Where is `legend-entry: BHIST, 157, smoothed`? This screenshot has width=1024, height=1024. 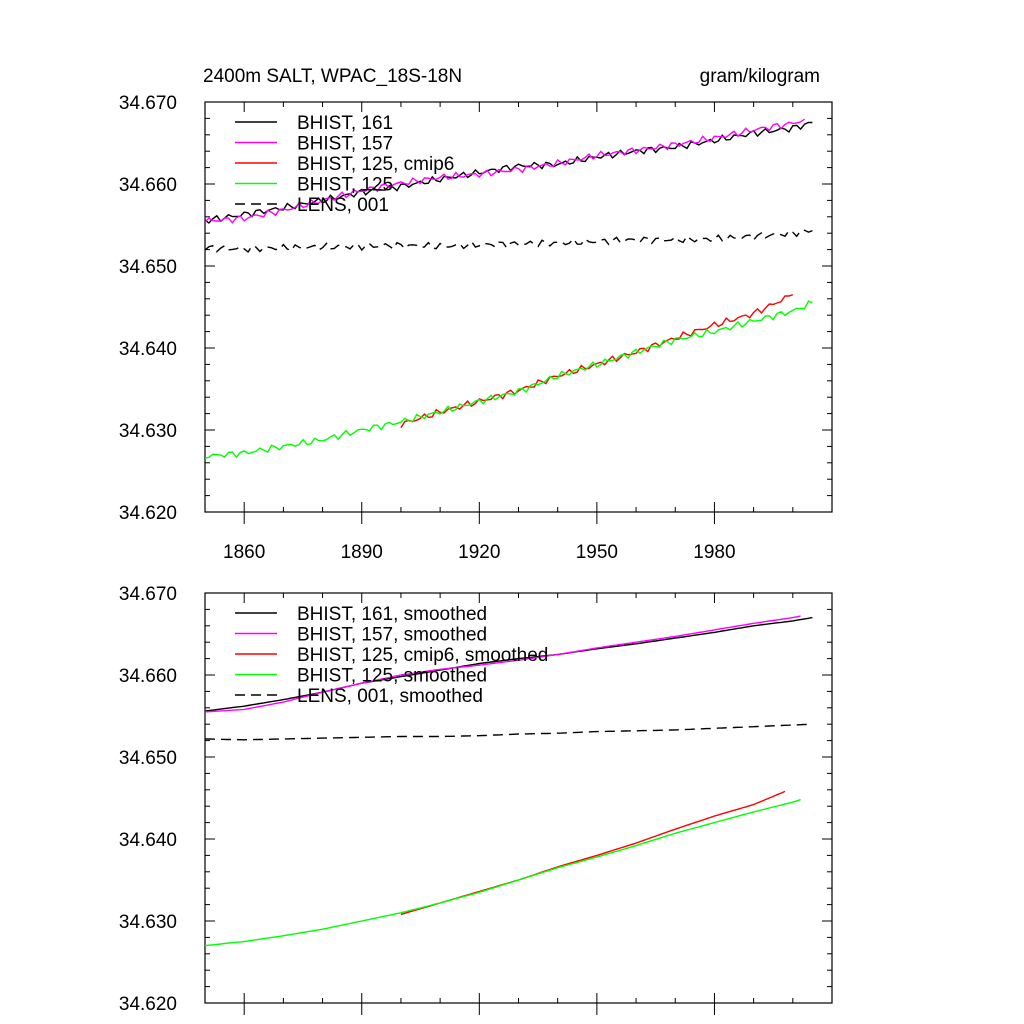
legend-entry: BHIST, 157, smoothed is located at coordinates (392, 635).